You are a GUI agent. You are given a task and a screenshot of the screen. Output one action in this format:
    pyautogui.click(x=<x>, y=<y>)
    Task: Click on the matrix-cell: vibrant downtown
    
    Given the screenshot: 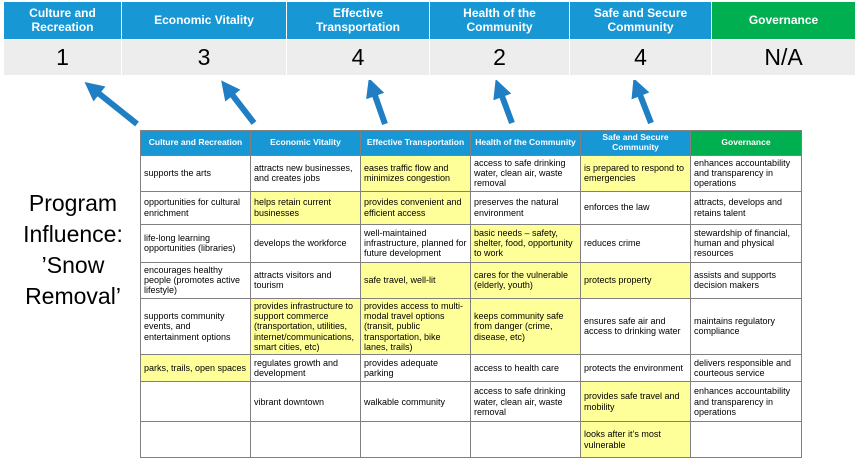 What is the action you would take?
    pyautogui.click(x=305, y=402)
    